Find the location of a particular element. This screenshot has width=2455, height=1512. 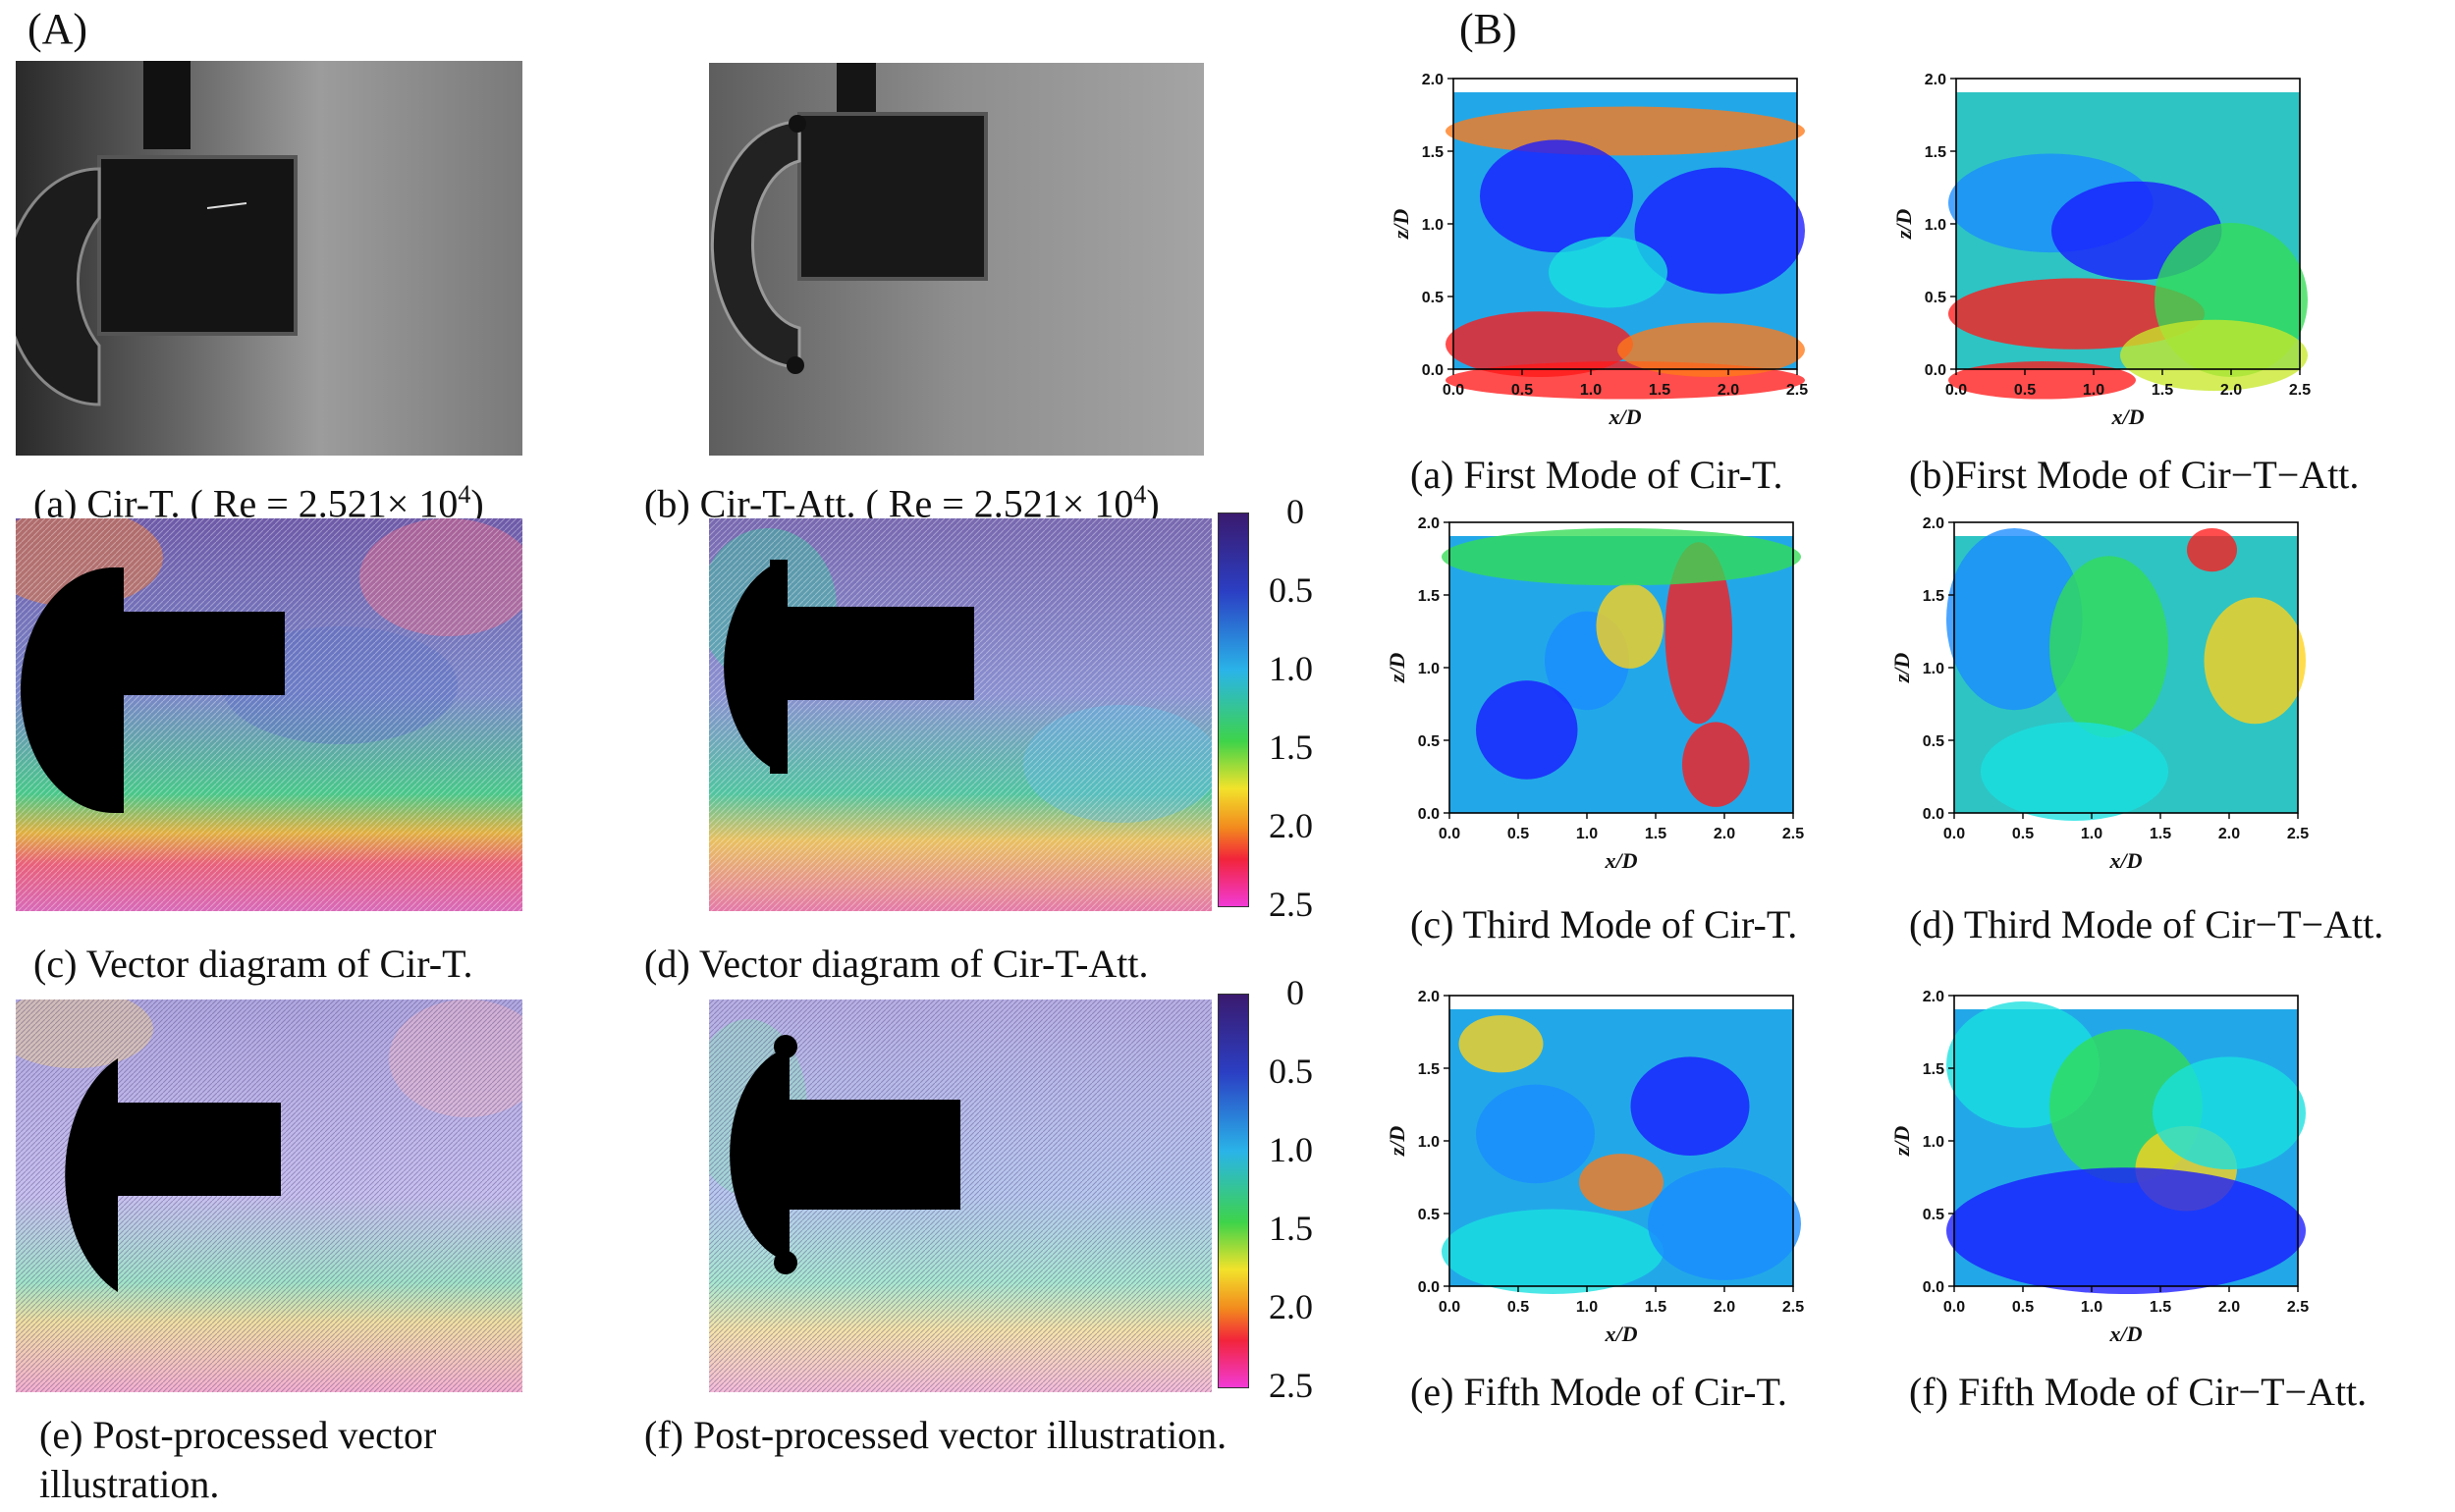

vector-diagram-cir-t is located at coordinates (269, 714).